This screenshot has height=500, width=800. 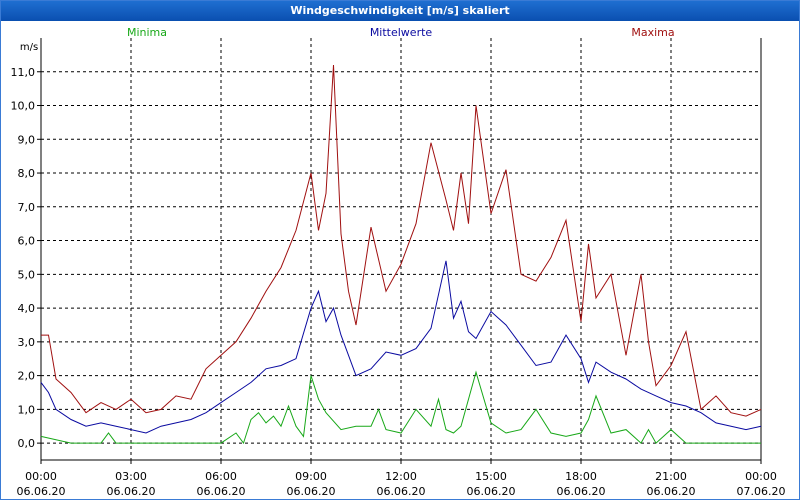 I want to click on y-tick-label: 9,0, so click(x=27, y=139).